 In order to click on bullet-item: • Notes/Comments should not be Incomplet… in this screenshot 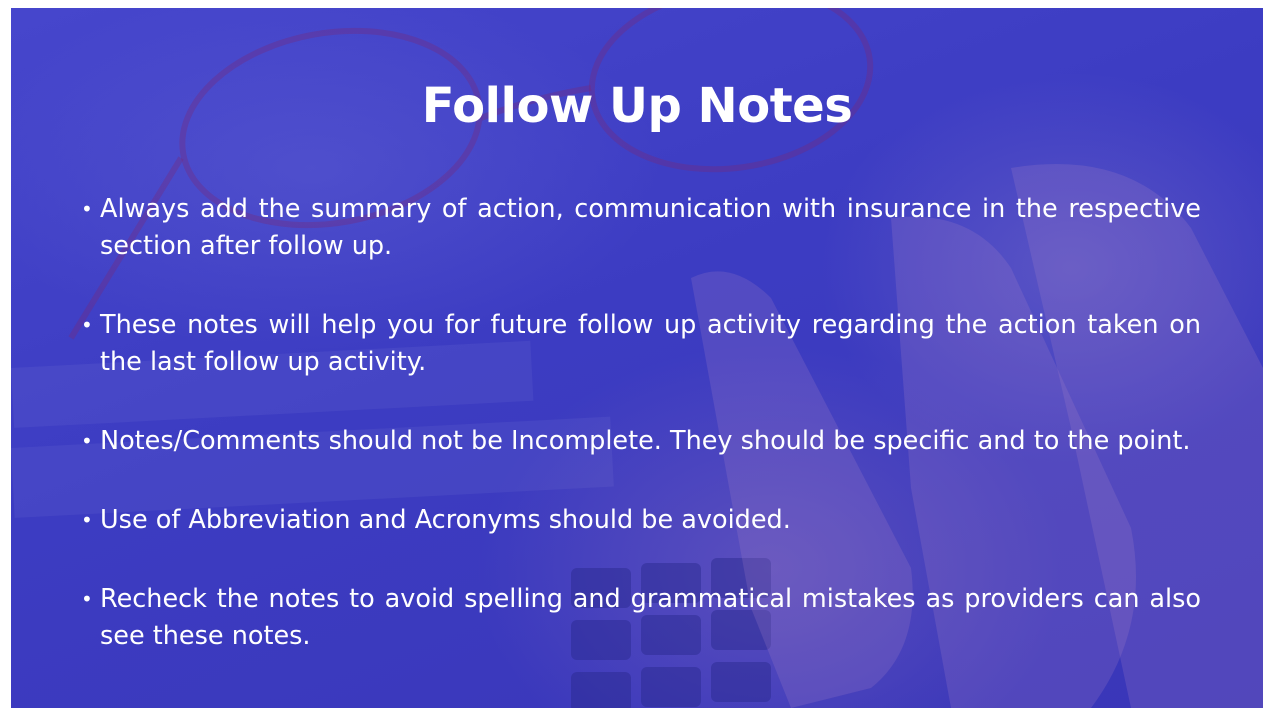, I will do `click(641, 441)`.